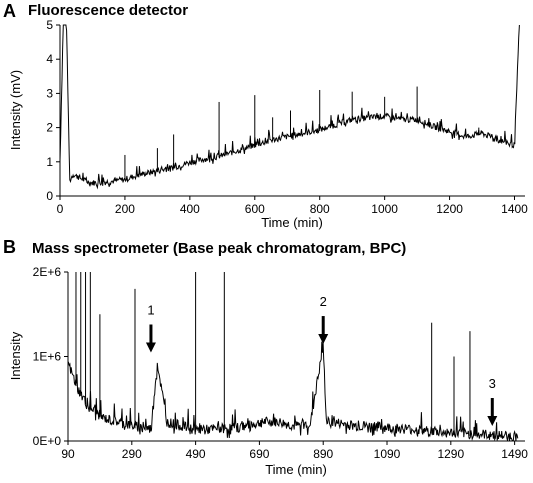  I want to click on chart-b-xtick-label: 1290, so click(450, 454).